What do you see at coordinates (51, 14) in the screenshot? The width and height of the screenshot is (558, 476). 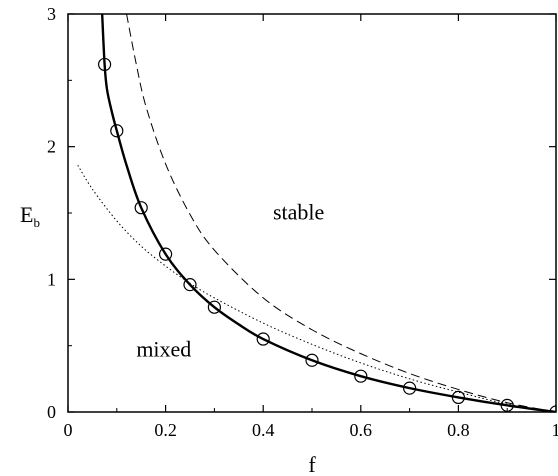 I see `y-tick-label: 3` at bounding box center [51, 14].